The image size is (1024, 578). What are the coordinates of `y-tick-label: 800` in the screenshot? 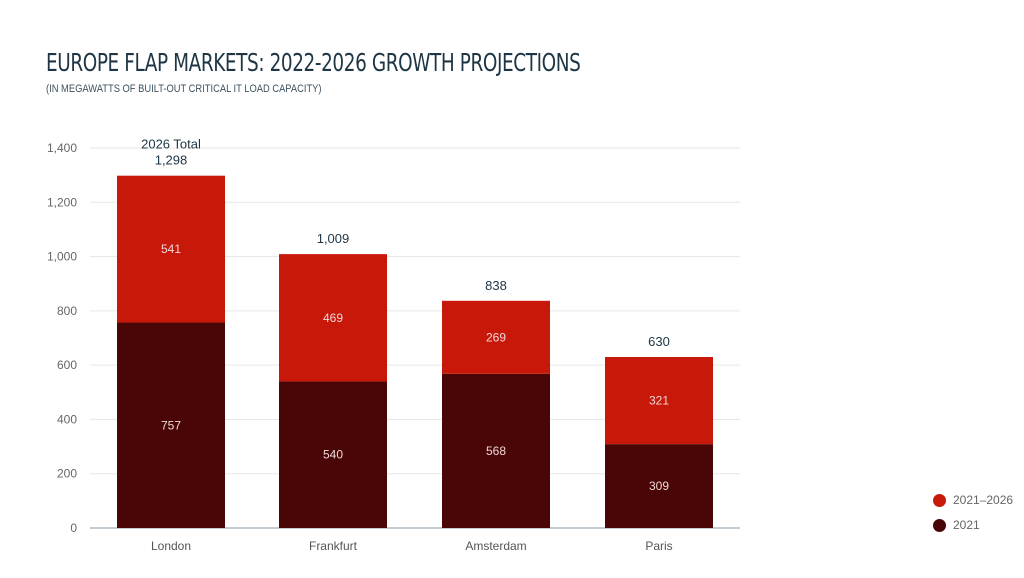 It's located at (67, 311).